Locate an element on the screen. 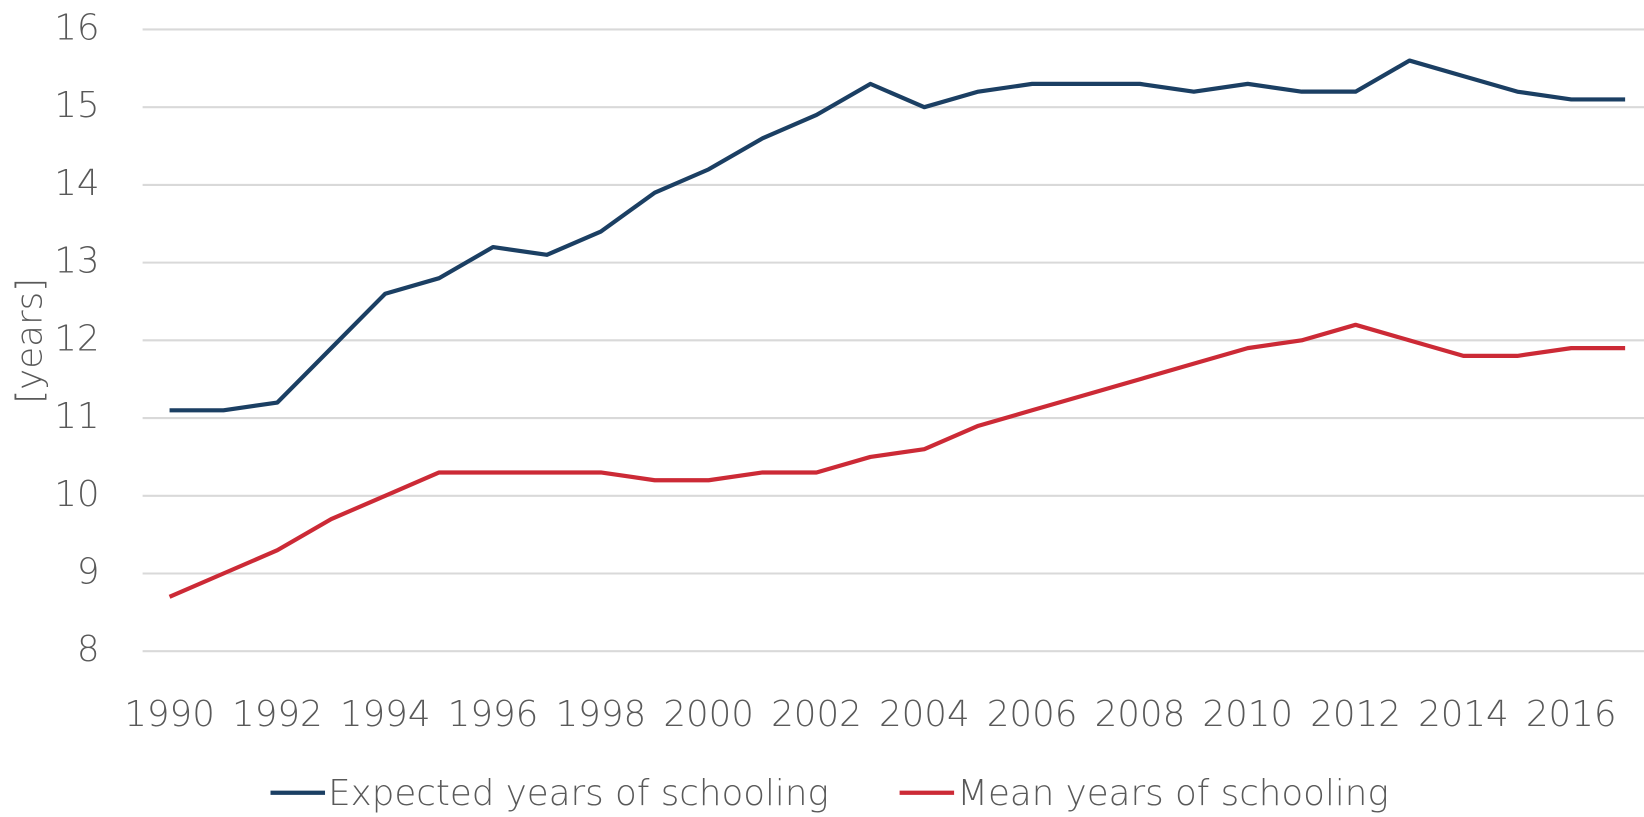 The height and width of the screenshot is (817, 1644). y-axis-label: [years] is located at coordinates (29, 341).